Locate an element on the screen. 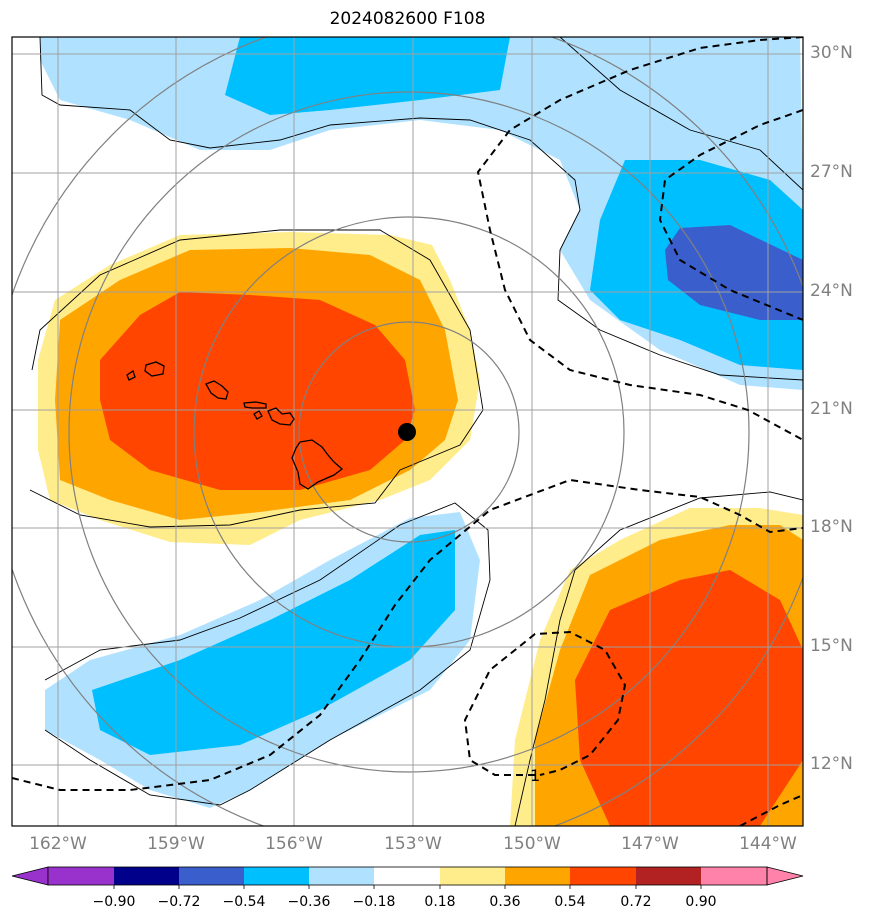  colorbar-tick-label: −0.18 is located at coordinates (374, 902).